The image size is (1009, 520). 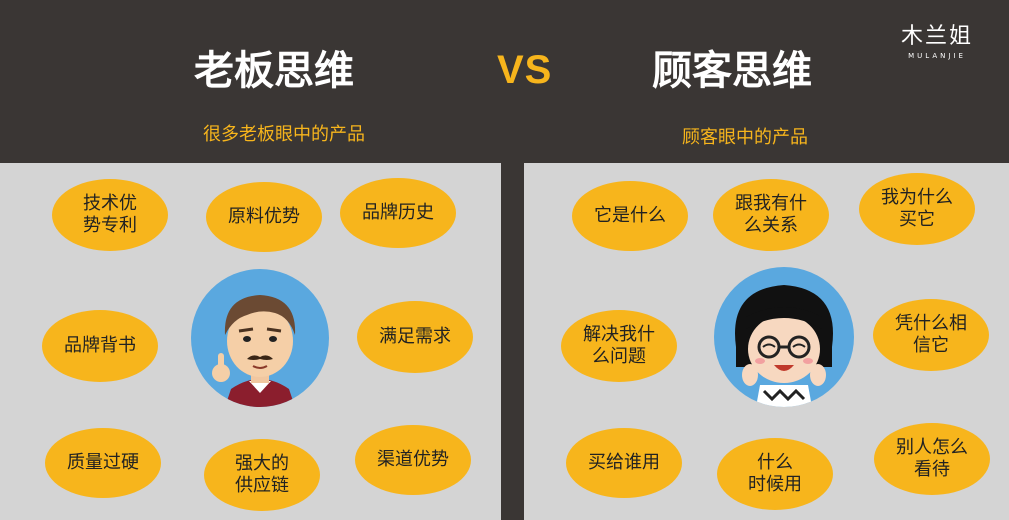 I want to click on customer-avatar-icon, so click(x=784, y=337).